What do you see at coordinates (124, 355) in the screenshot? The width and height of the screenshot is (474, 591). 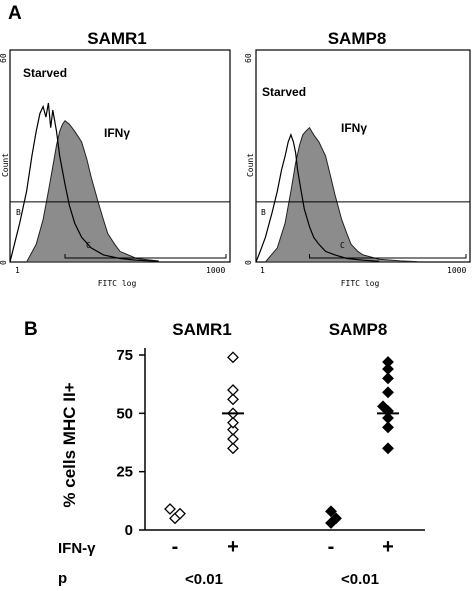 I see `y-tick-label: 75` at bounding box center [124, 355].